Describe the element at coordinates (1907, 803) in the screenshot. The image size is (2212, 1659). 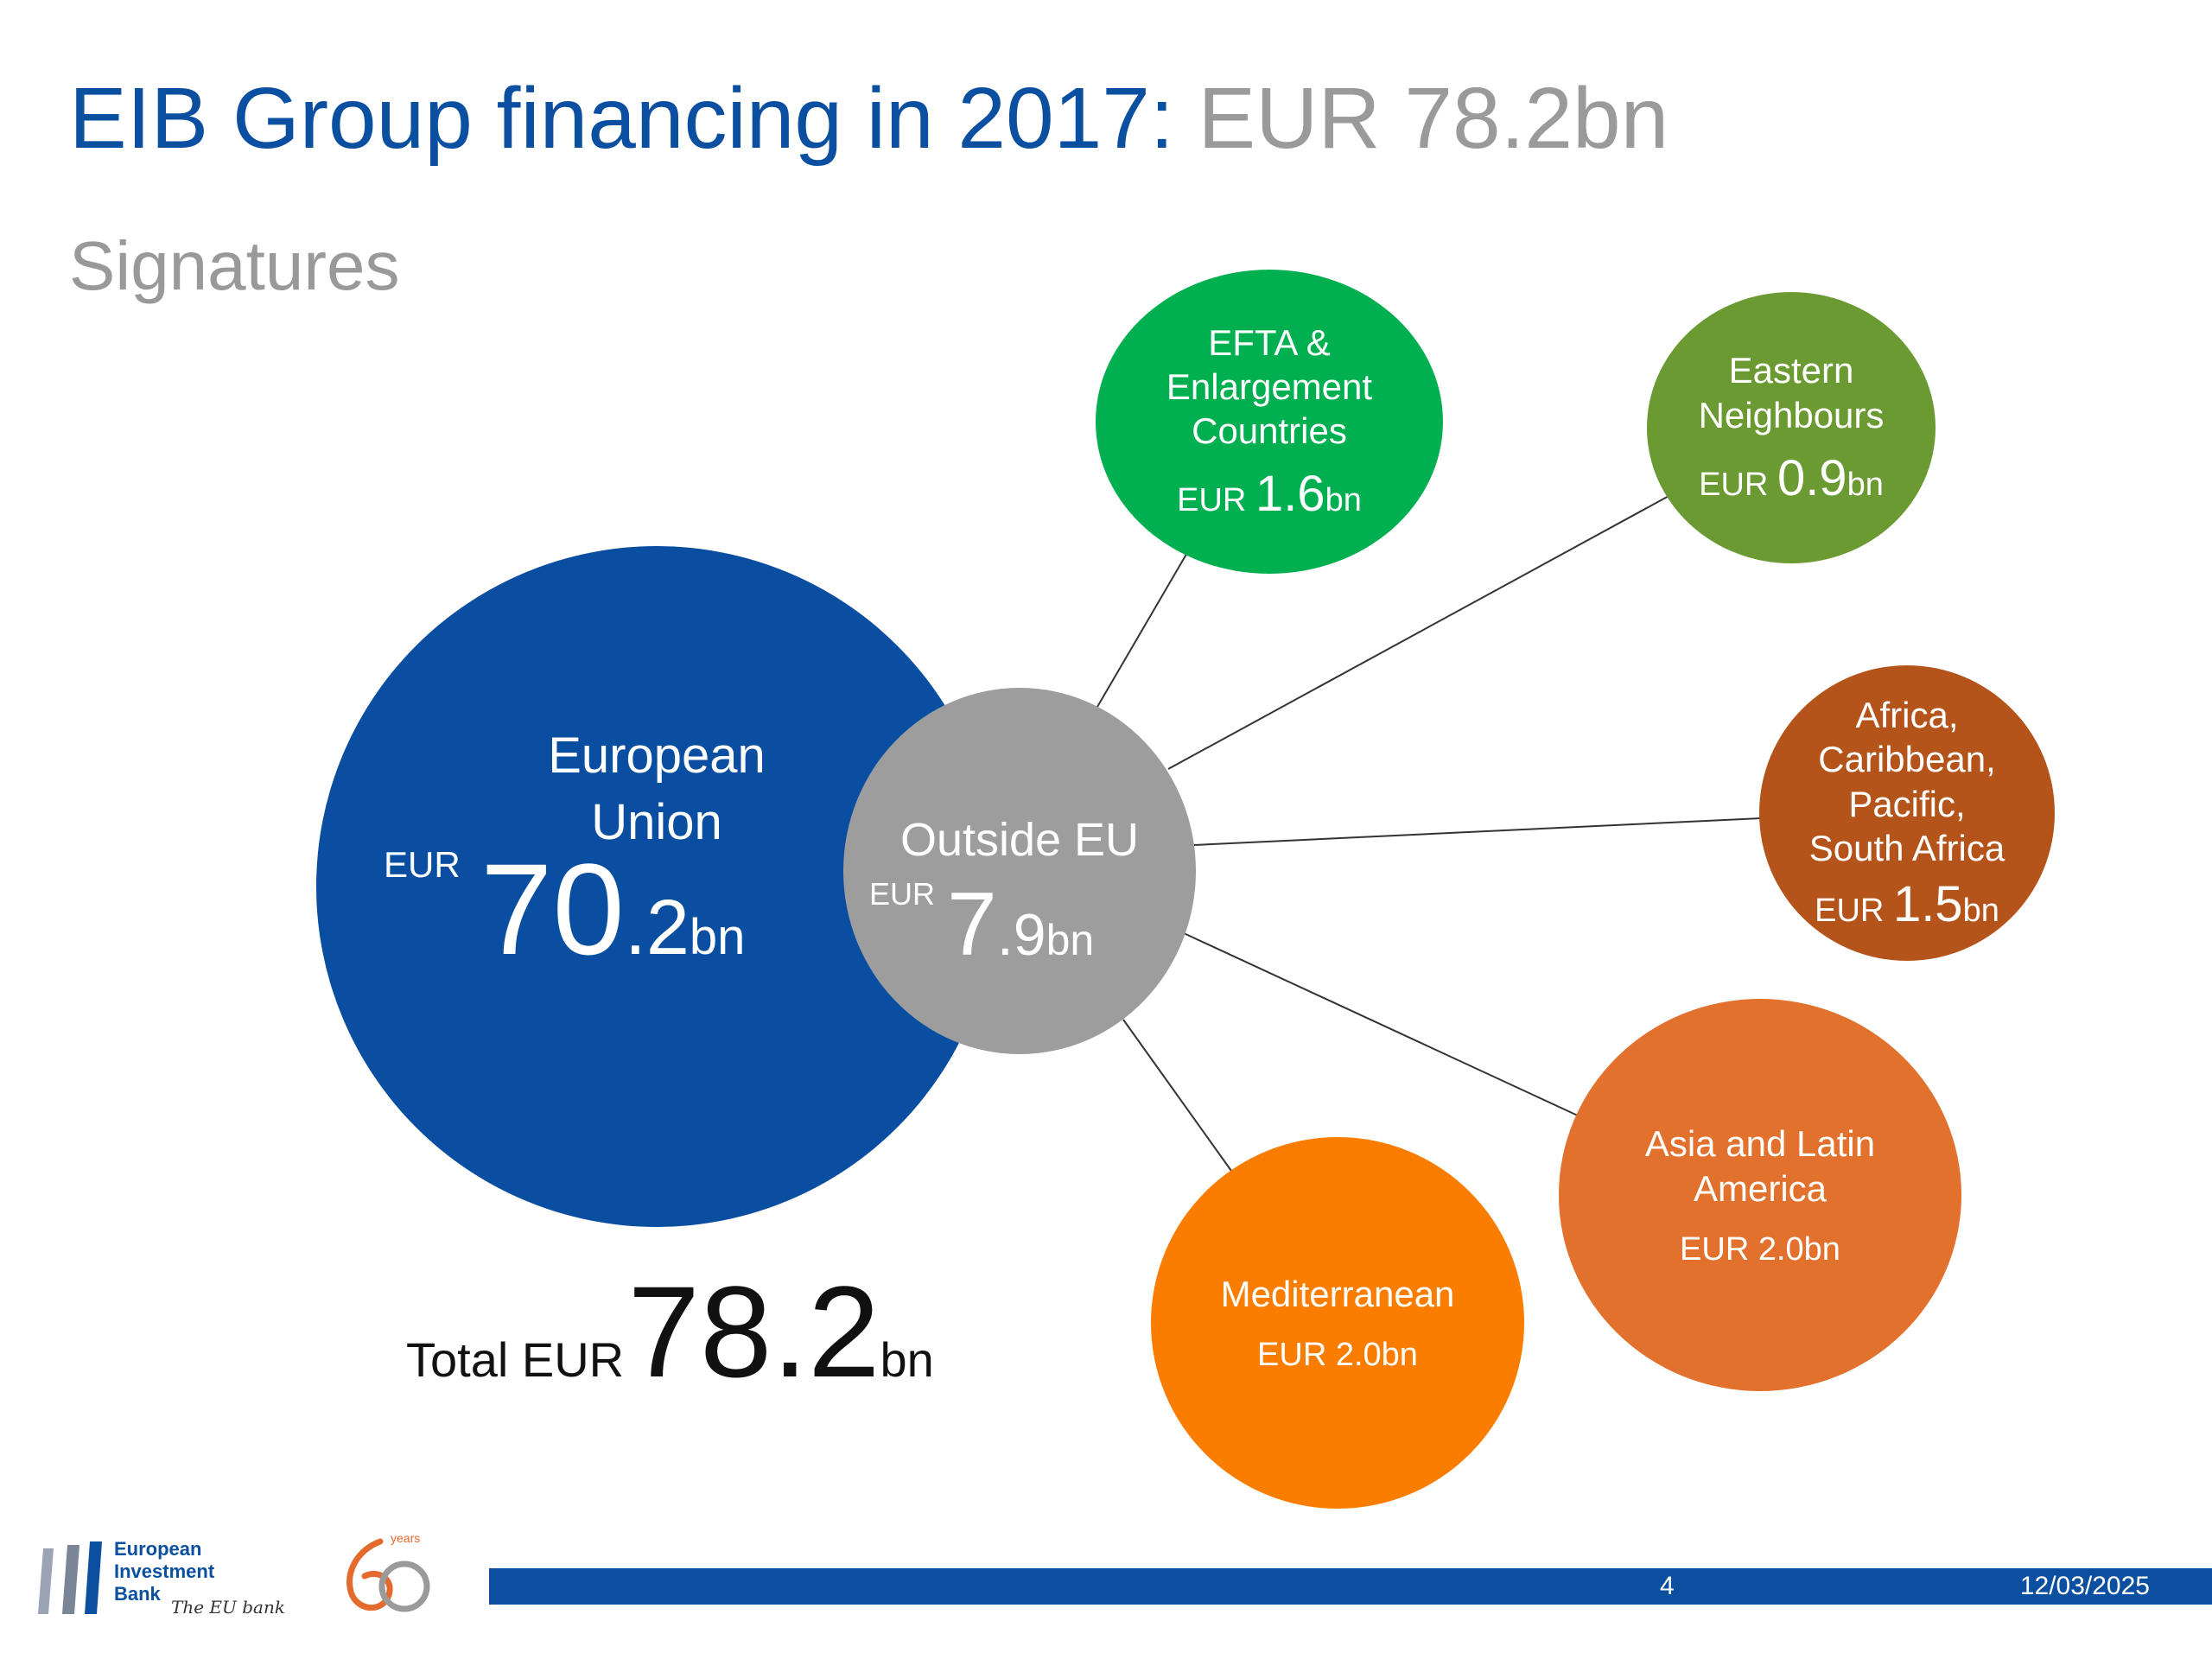
I see `region-acp-line3: Pacific,` at that location.